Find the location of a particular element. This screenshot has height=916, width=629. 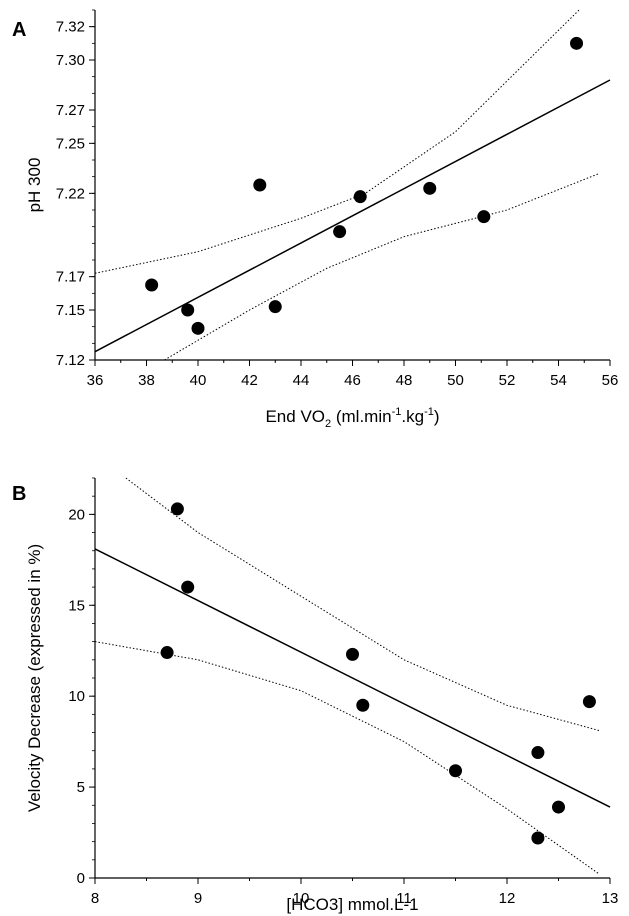

y-tick-label: 0 is located at coordinates (81, 878).